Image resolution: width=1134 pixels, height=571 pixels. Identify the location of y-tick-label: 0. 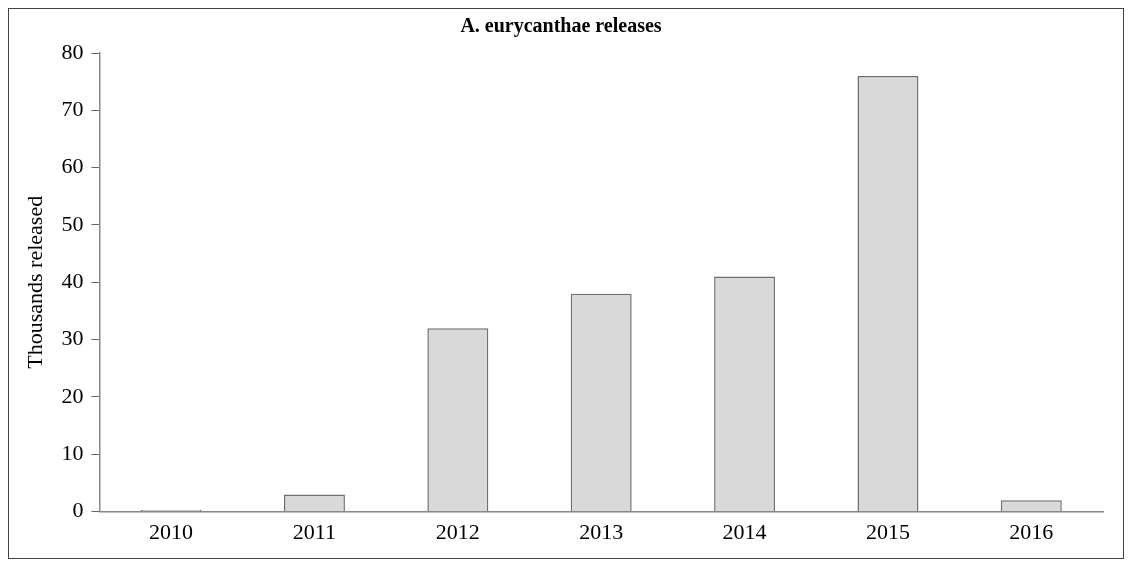
(78, 510).